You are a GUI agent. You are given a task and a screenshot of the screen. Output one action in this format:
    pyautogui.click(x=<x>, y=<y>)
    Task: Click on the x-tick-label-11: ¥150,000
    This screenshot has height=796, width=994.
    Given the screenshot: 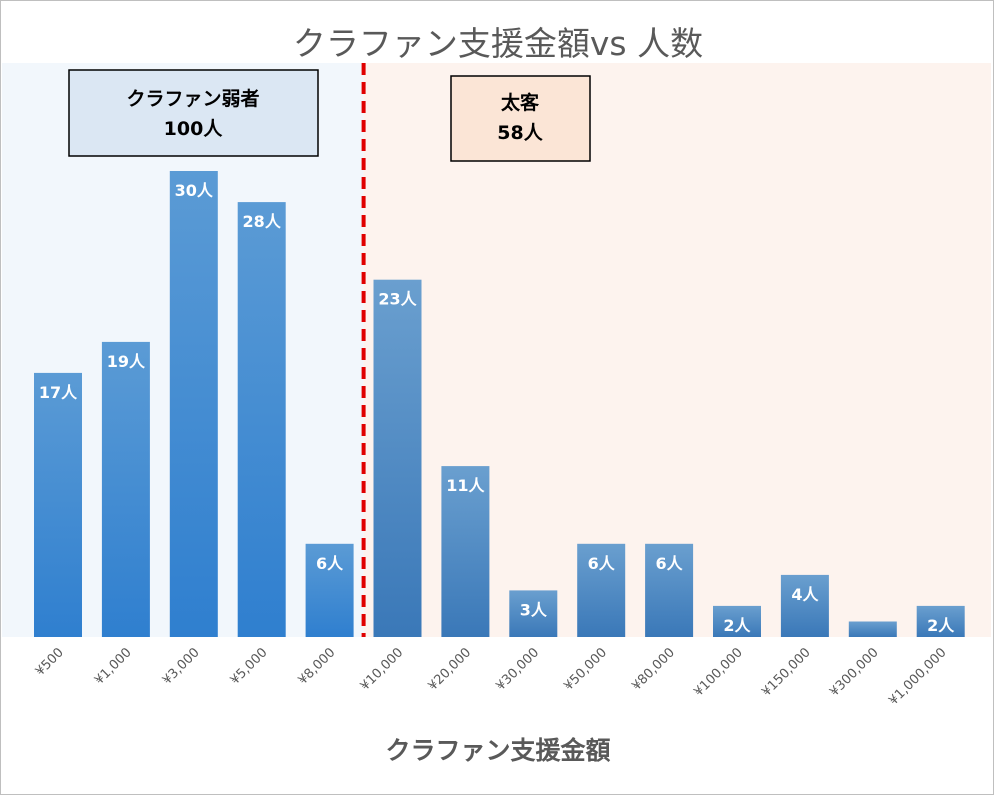 What is the action you would take?
    pyautogui.click(x=786, y=672)
    